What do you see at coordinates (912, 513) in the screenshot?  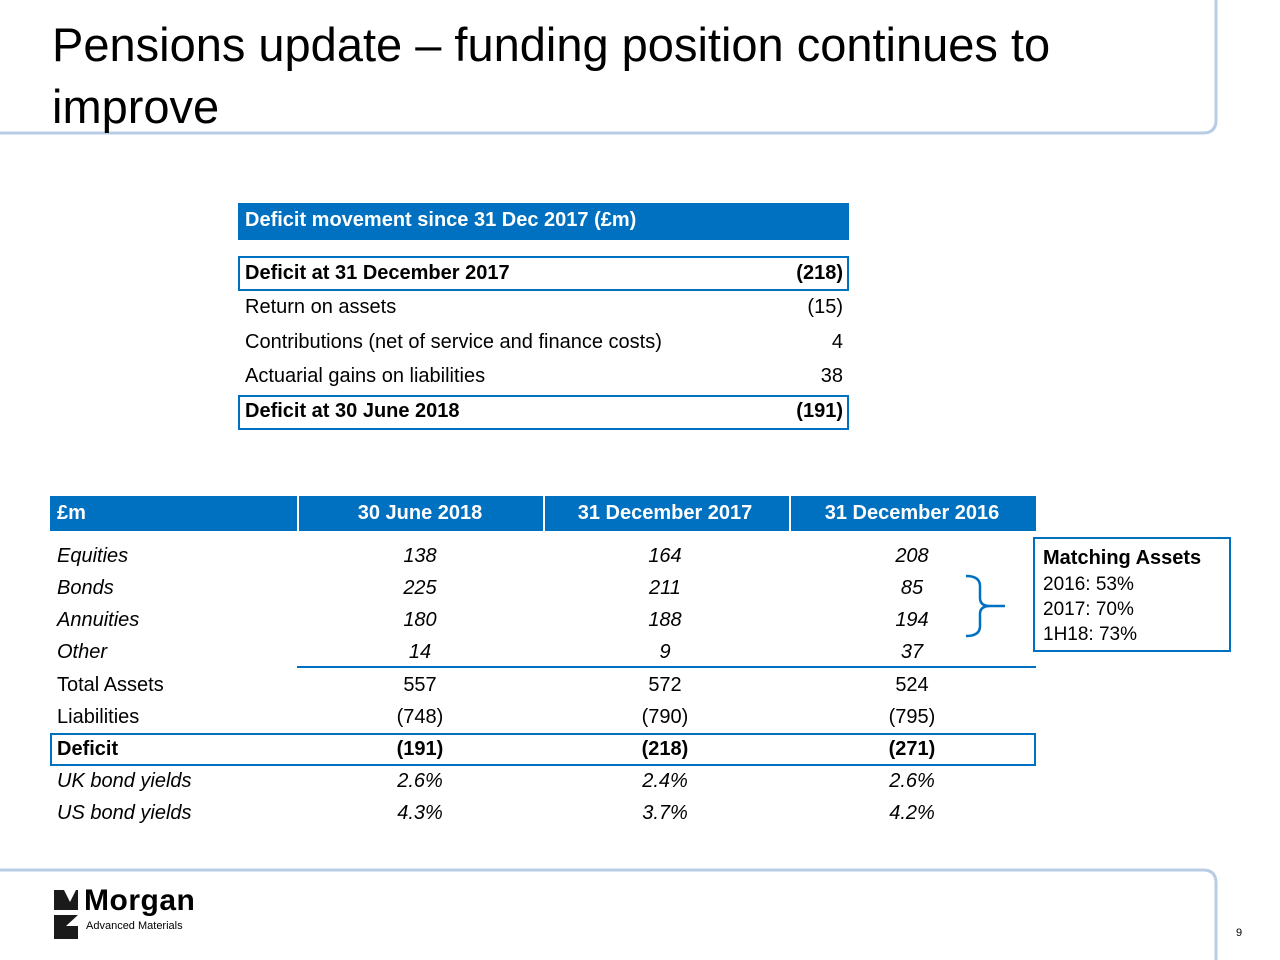 I see `header-cell: 31 December 2016` at bounding box center [912, 513].